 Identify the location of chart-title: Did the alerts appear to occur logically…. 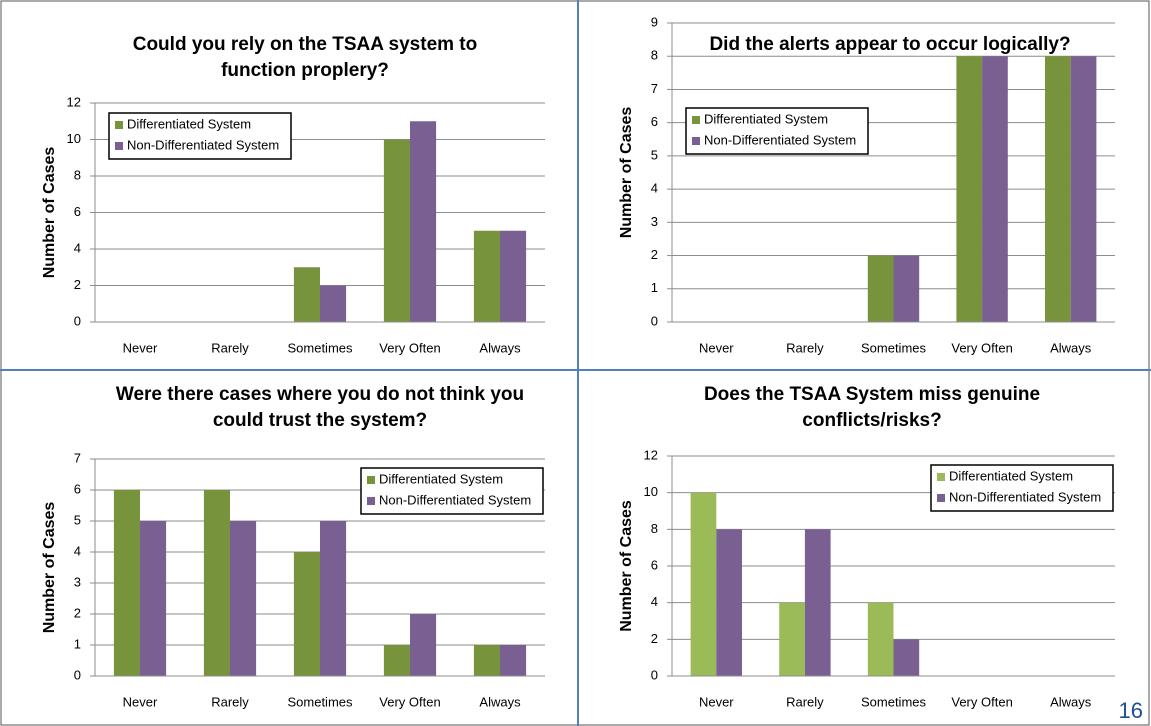
(890, 44).